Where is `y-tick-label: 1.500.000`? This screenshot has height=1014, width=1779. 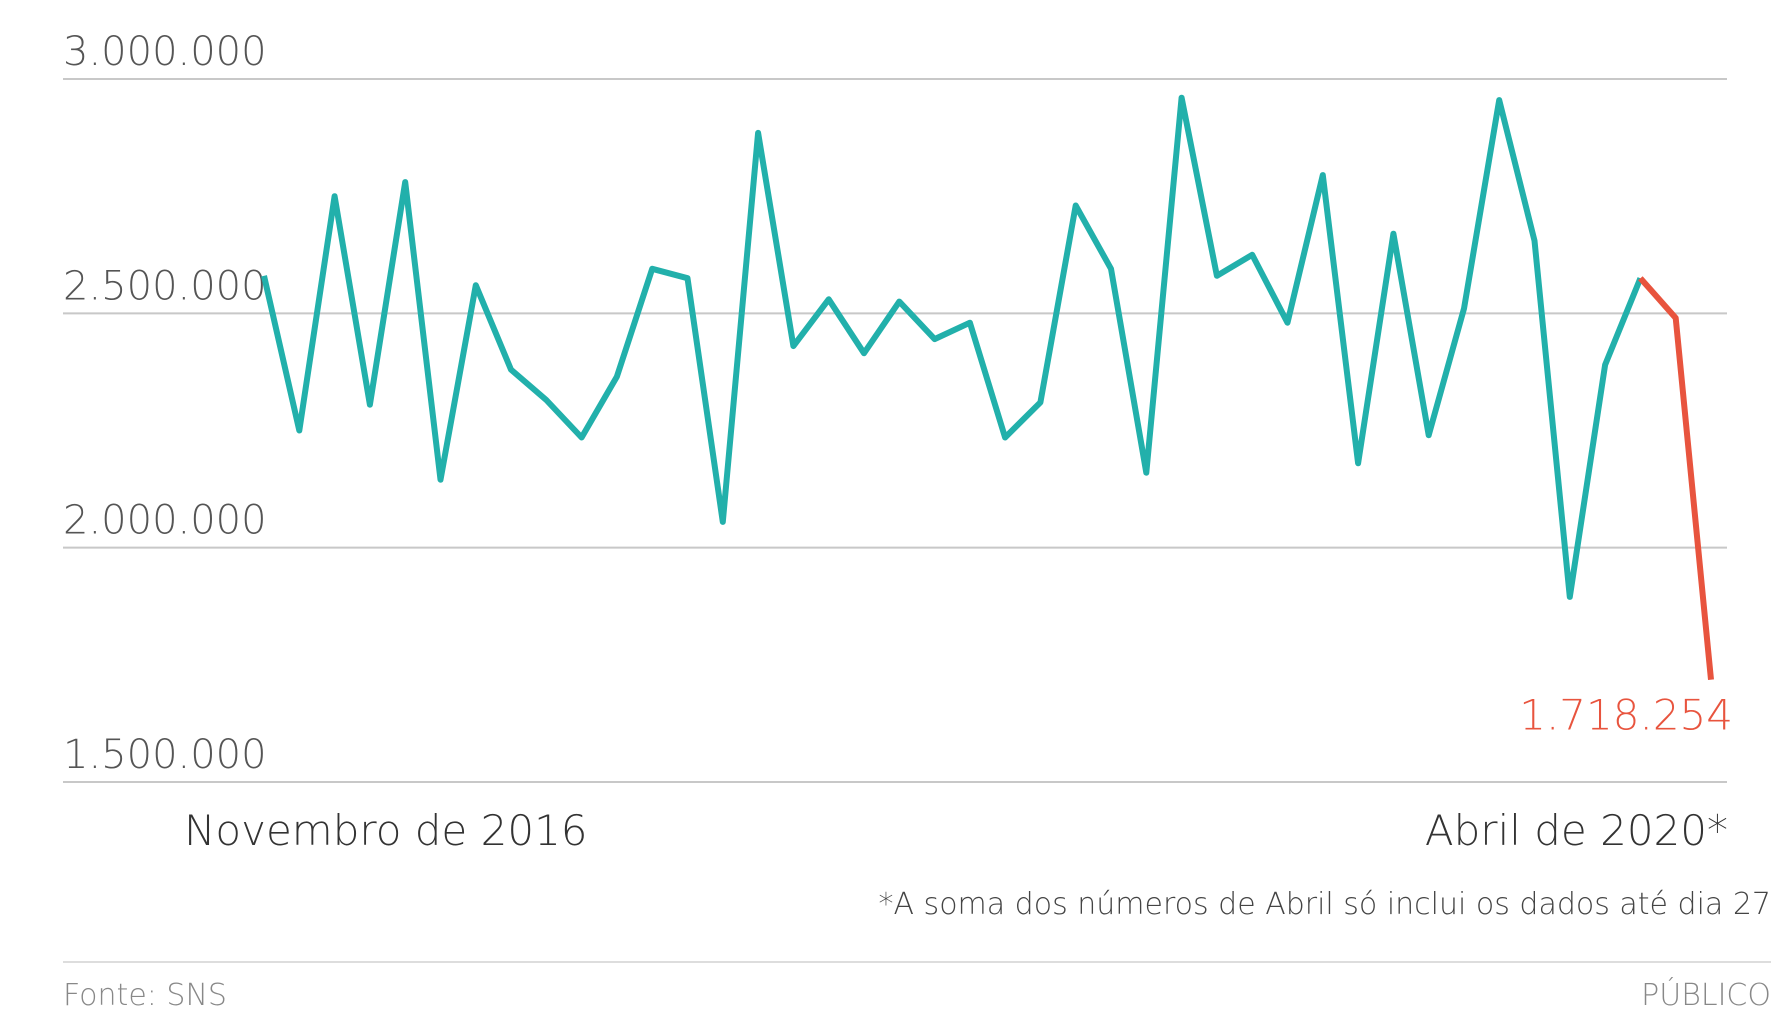
y-tick-label: 1.500.000 is located at coordinates (165, 755).